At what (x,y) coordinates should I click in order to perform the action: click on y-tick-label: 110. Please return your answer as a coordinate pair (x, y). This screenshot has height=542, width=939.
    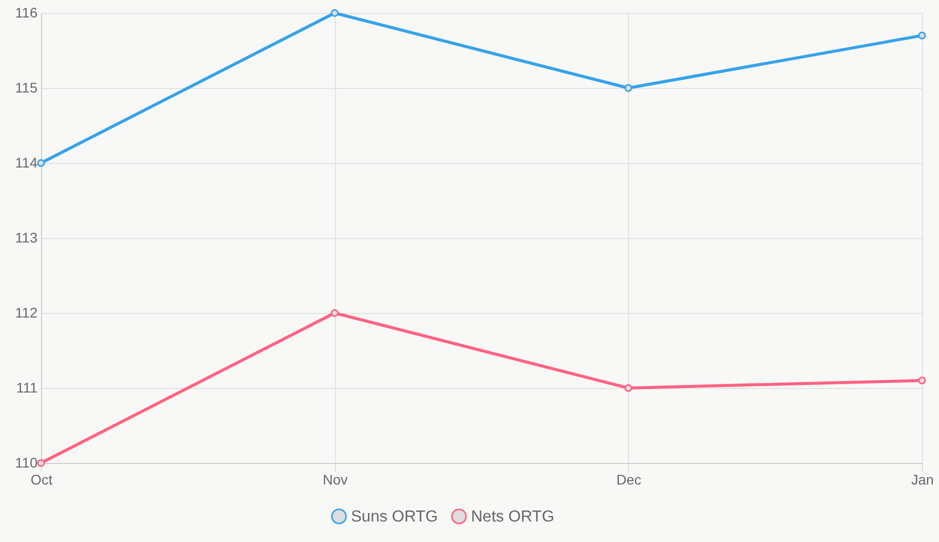
    Looking at the image, I should click on (26, 462).